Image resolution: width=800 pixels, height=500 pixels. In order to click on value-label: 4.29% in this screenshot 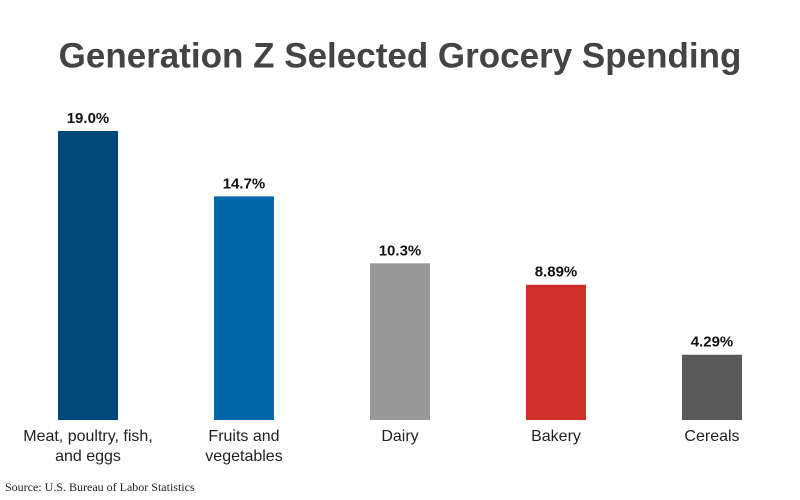, I will do `click(712, 342)`.